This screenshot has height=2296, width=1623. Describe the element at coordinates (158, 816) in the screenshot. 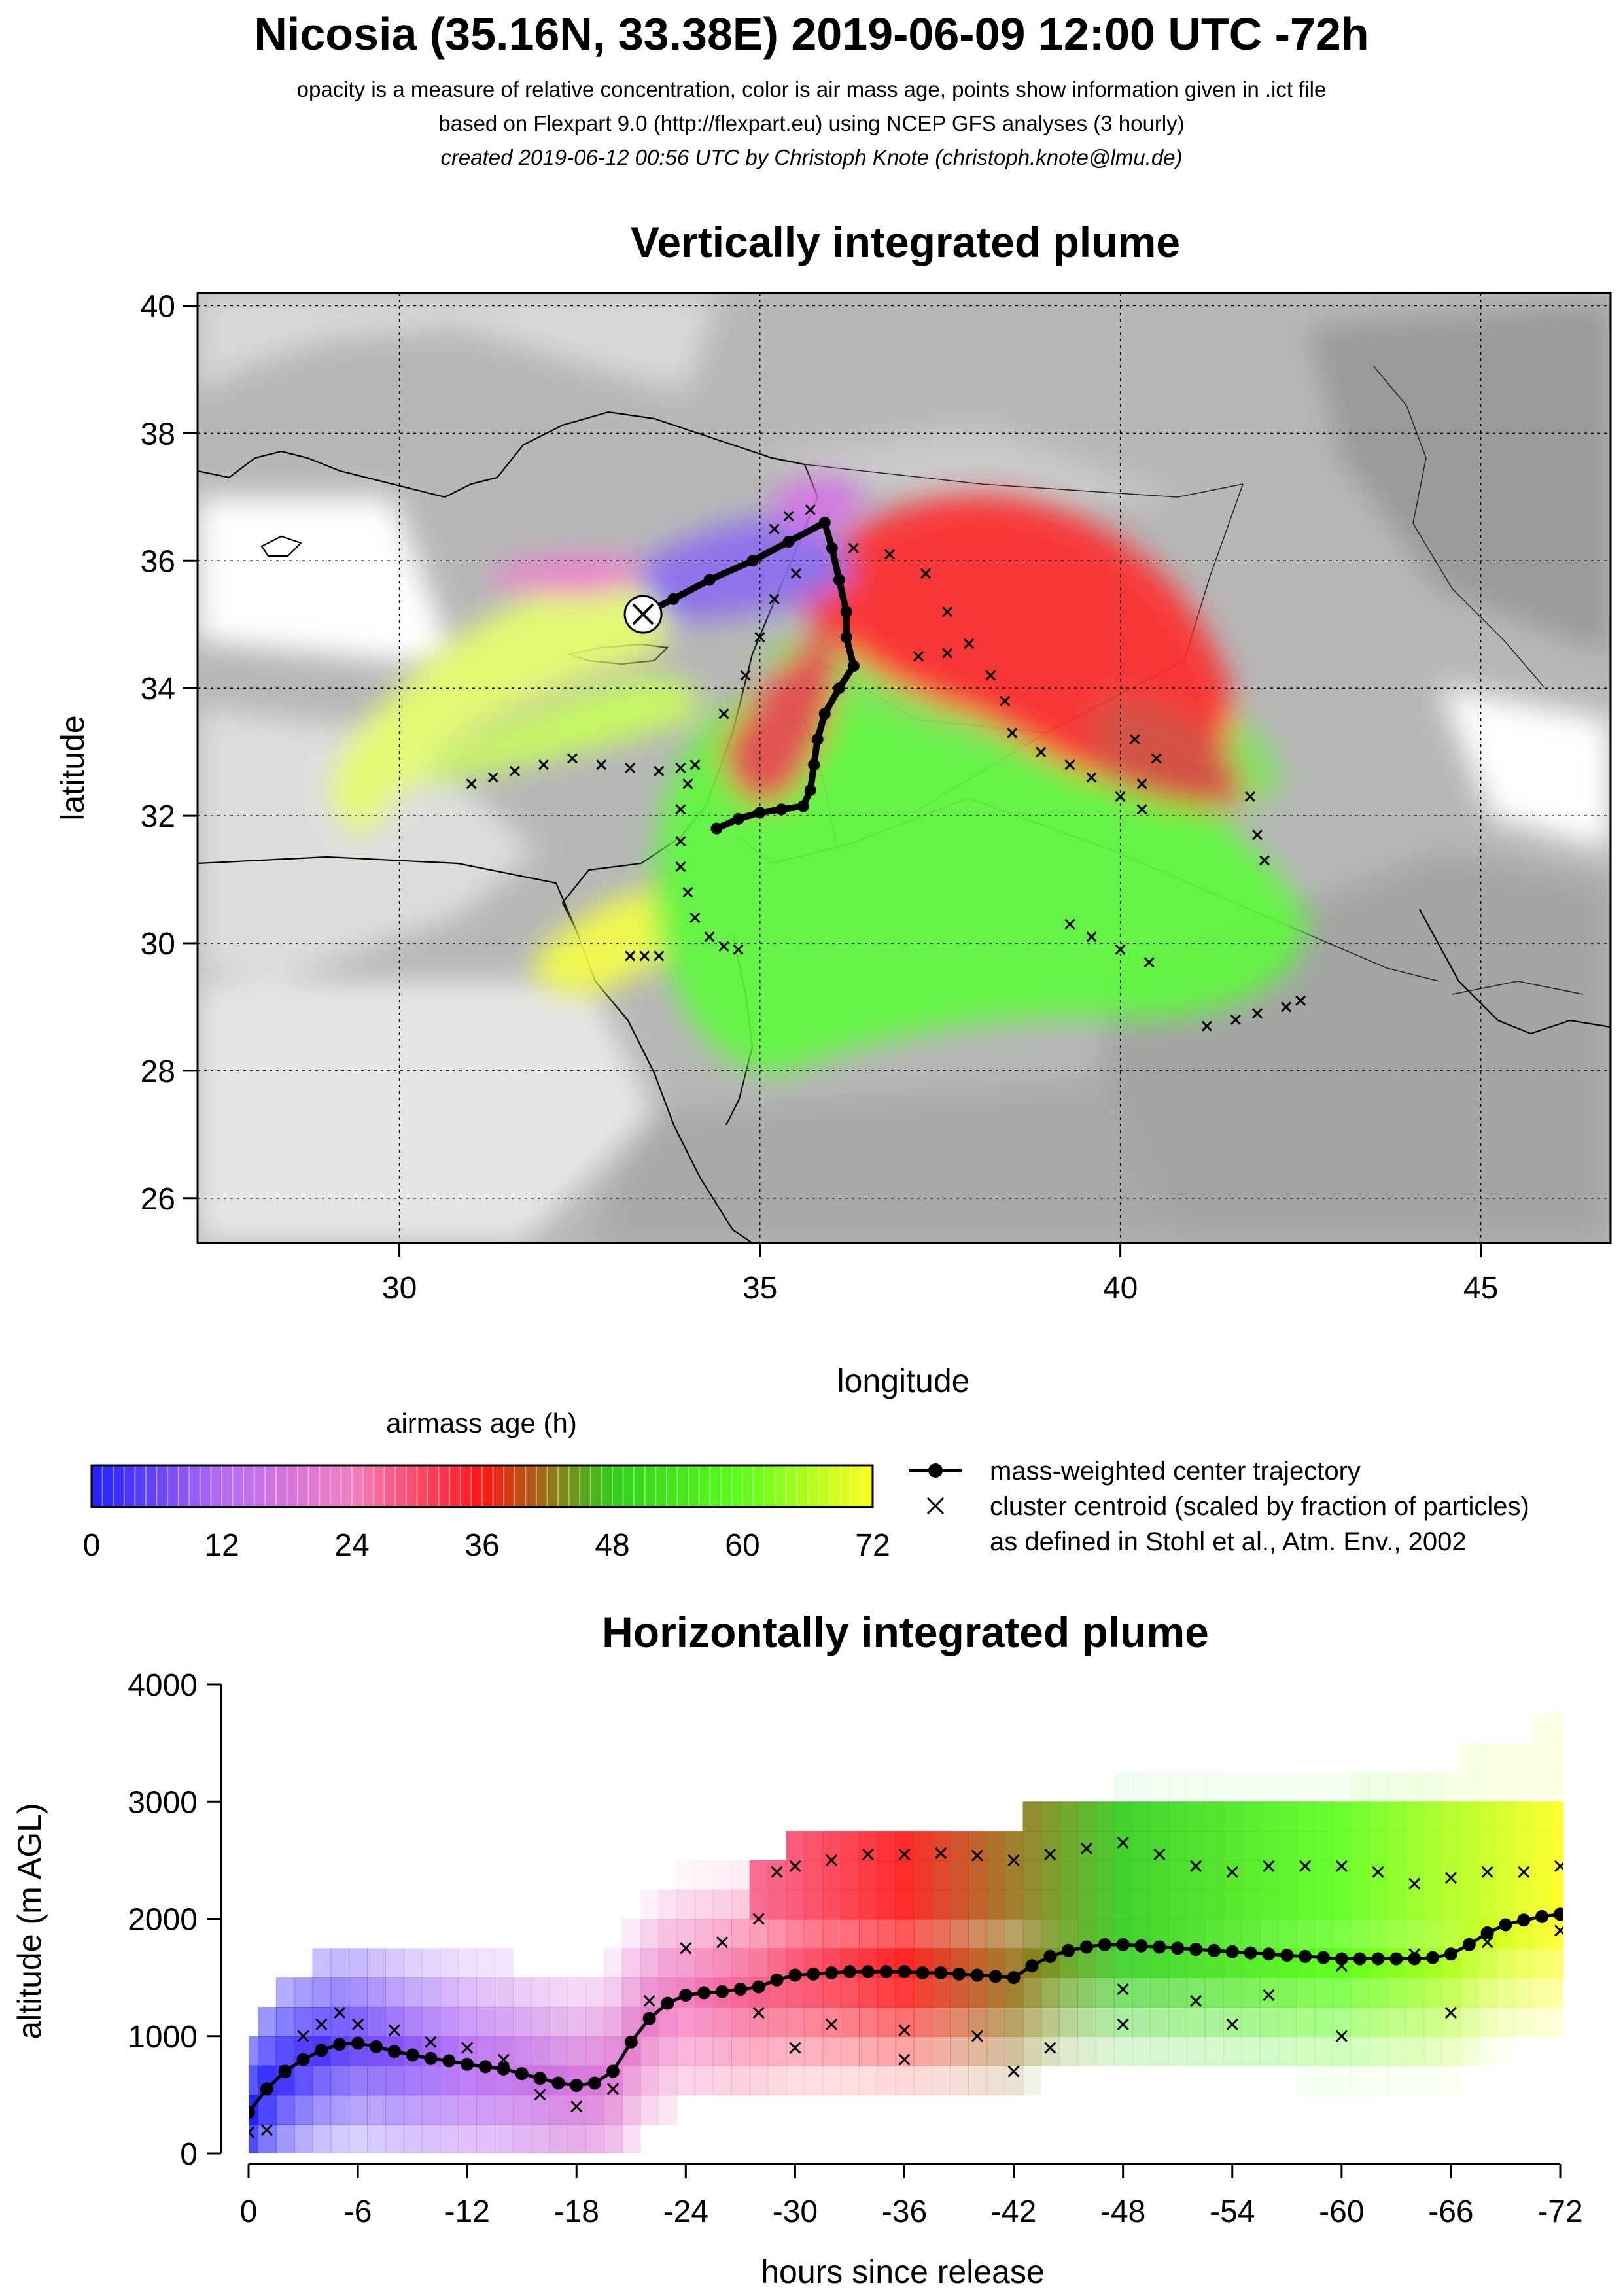

I see `map-ytick-label: 32` at that location.